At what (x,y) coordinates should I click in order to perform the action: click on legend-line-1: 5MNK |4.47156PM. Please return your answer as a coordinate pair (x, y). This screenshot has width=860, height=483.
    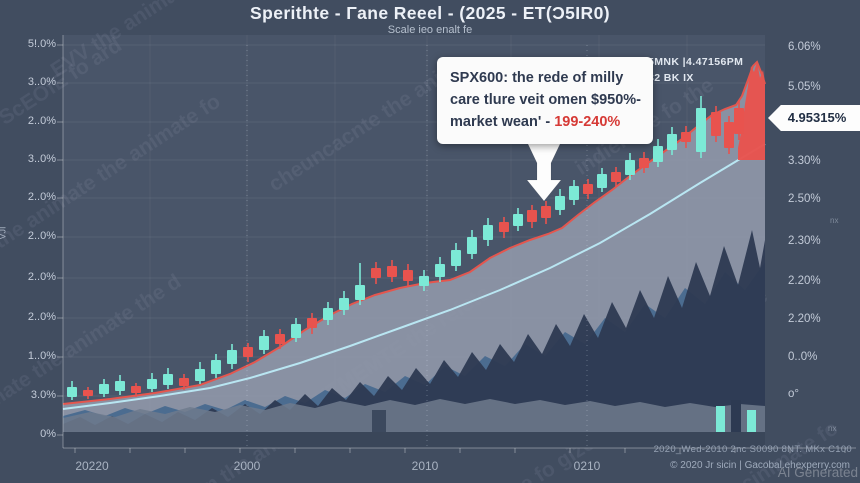
    Looking at the image, I should click on (696, 62).